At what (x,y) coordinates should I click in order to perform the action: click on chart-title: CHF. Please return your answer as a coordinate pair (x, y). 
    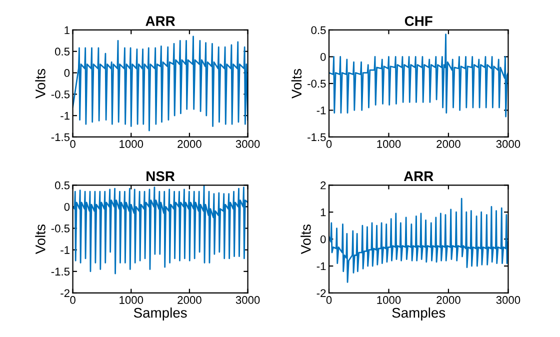
    Looking at the image, I should click on (418, 21).